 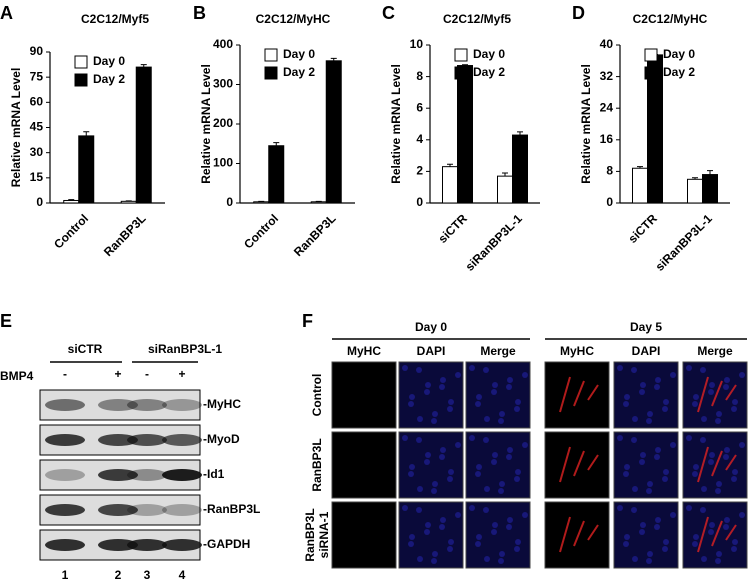 I want to click on y-tick-label: 2, so click(x=419, y=171).